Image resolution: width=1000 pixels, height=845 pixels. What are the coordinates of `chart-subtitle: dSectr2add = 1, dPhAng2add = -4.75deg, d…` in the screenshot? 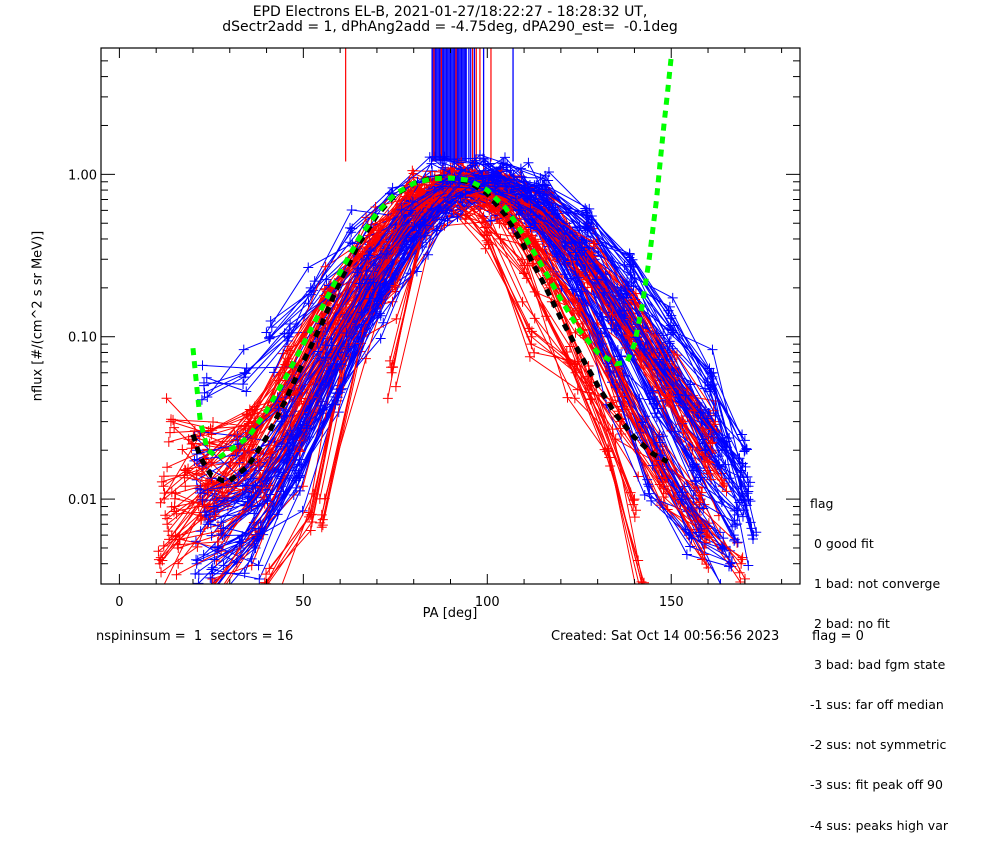 It's located at (450, 27).